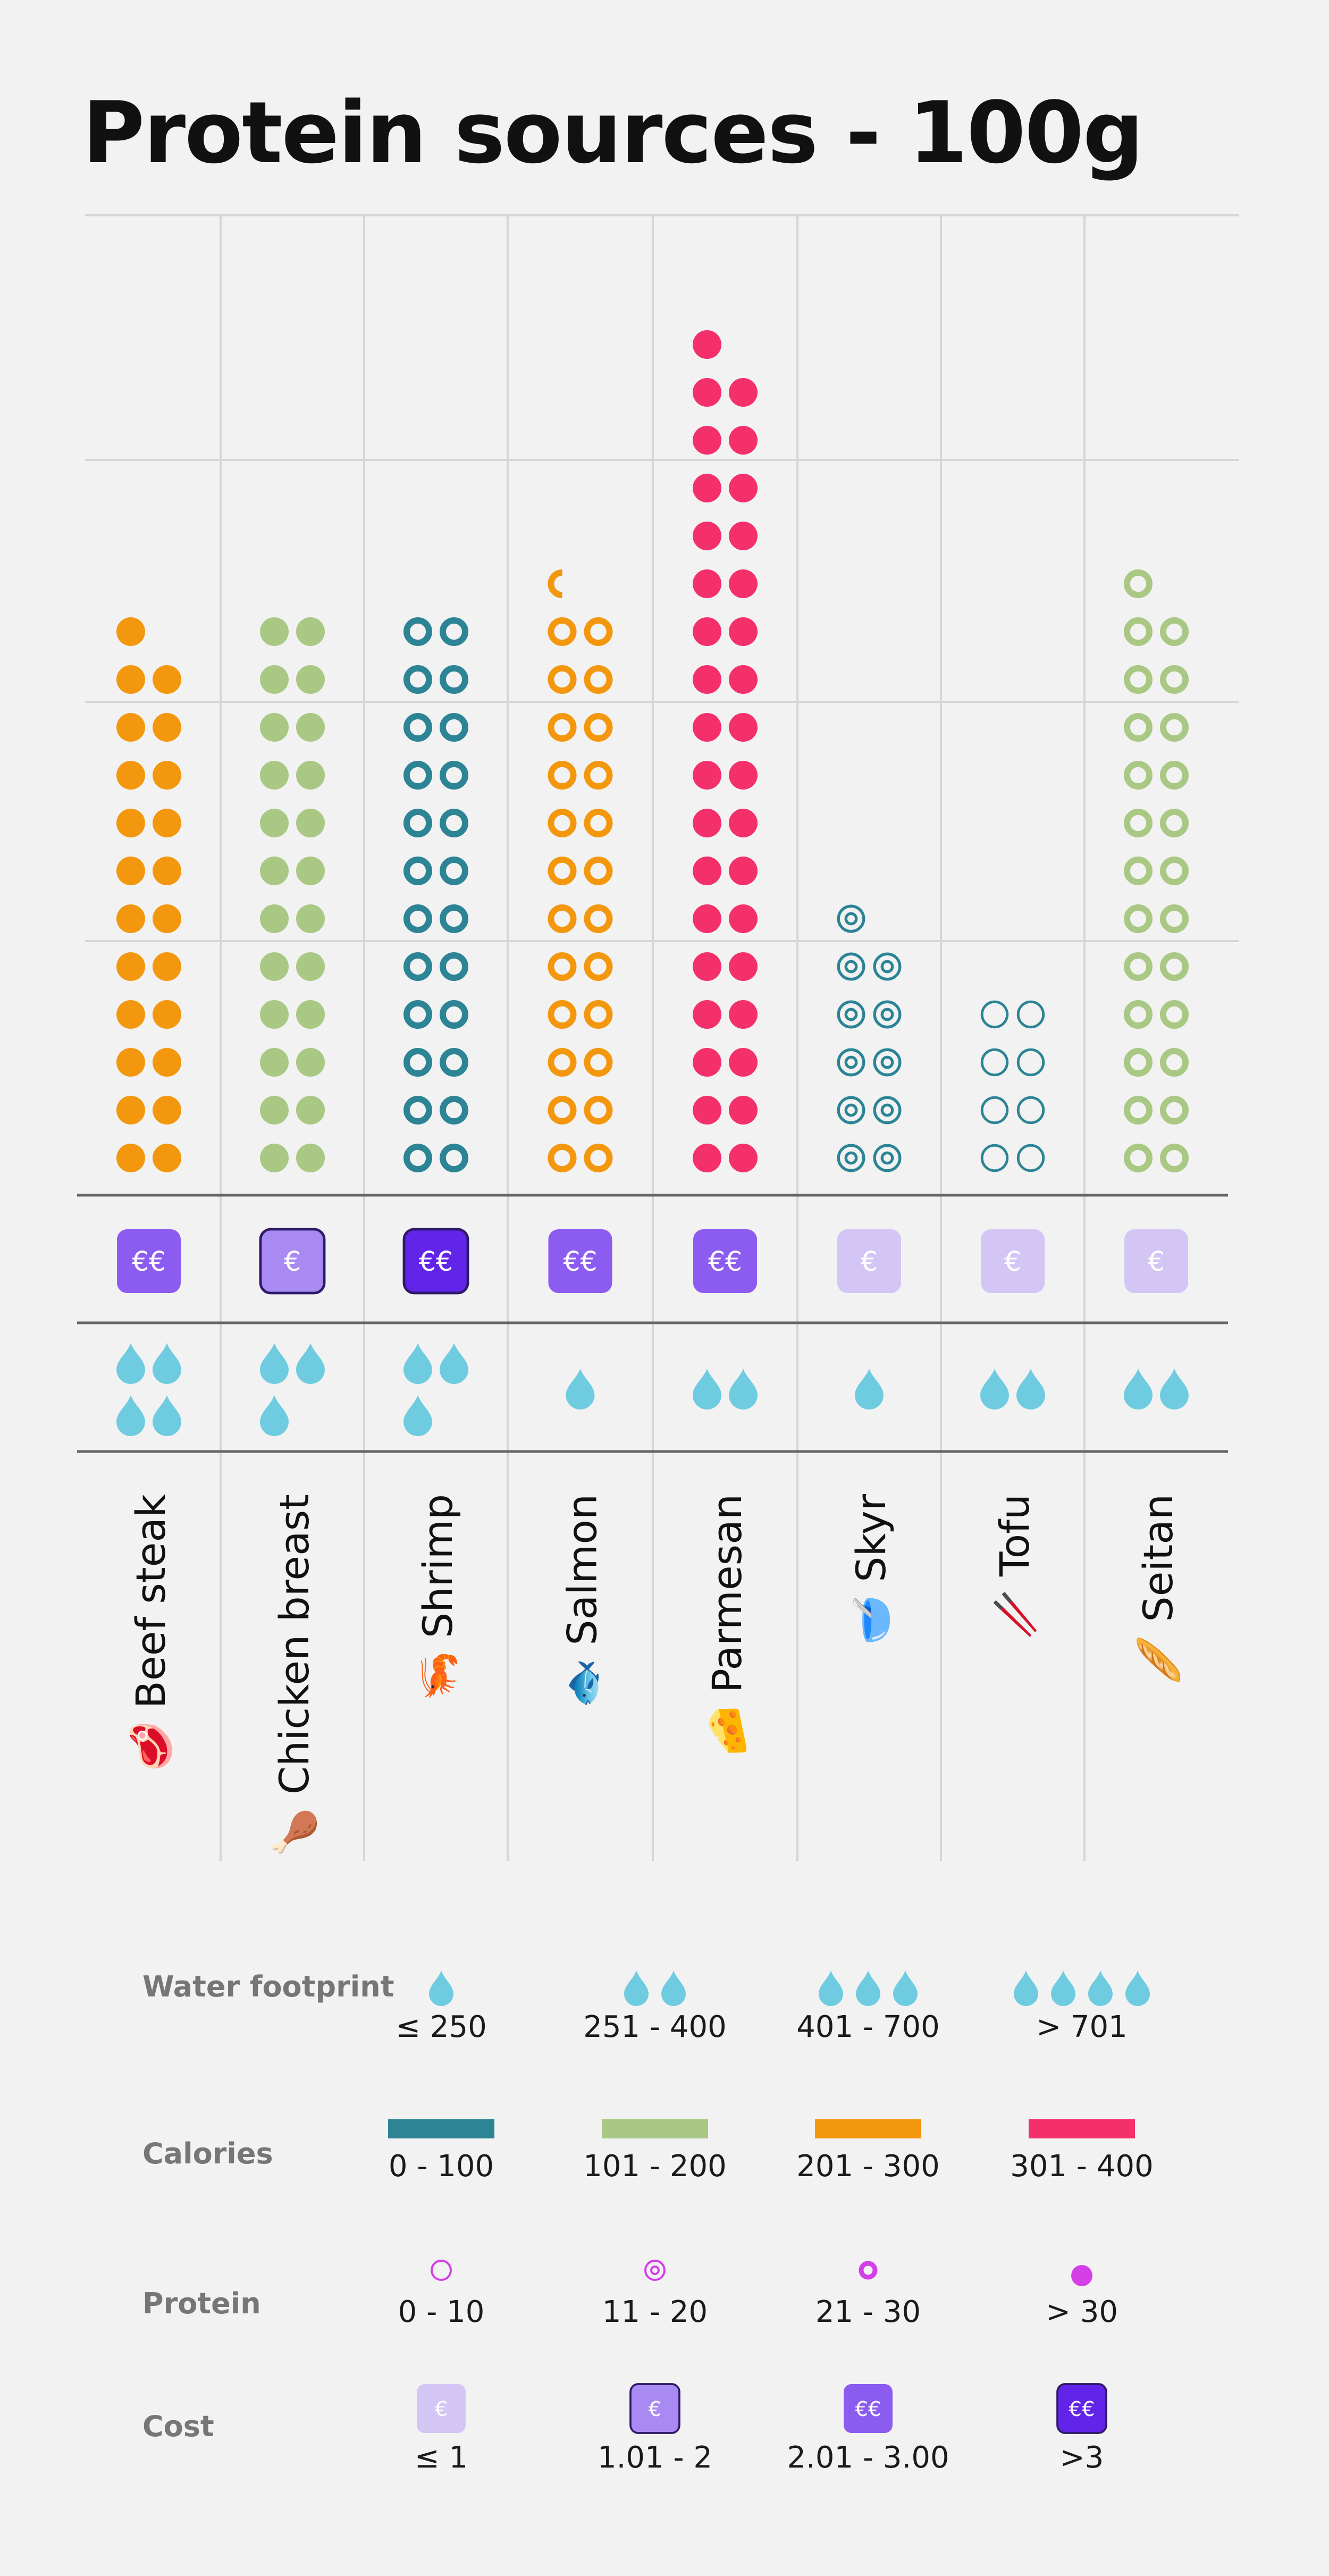  What do you see at coordinates (851, 1110) in the screenshot?
I see `skyr-protein-dot` at bounding box center [851, 1110].